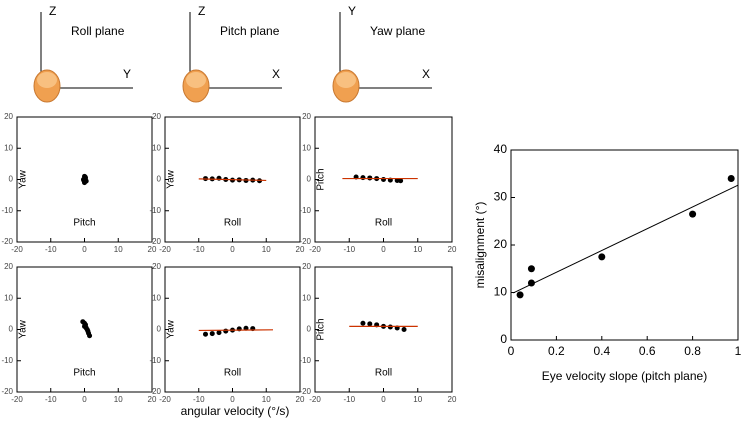  What do you see at coordinates (127, 74) in the screenshot?
I see `horizontal-axis-label: Y` at bounding box center [127, 74].